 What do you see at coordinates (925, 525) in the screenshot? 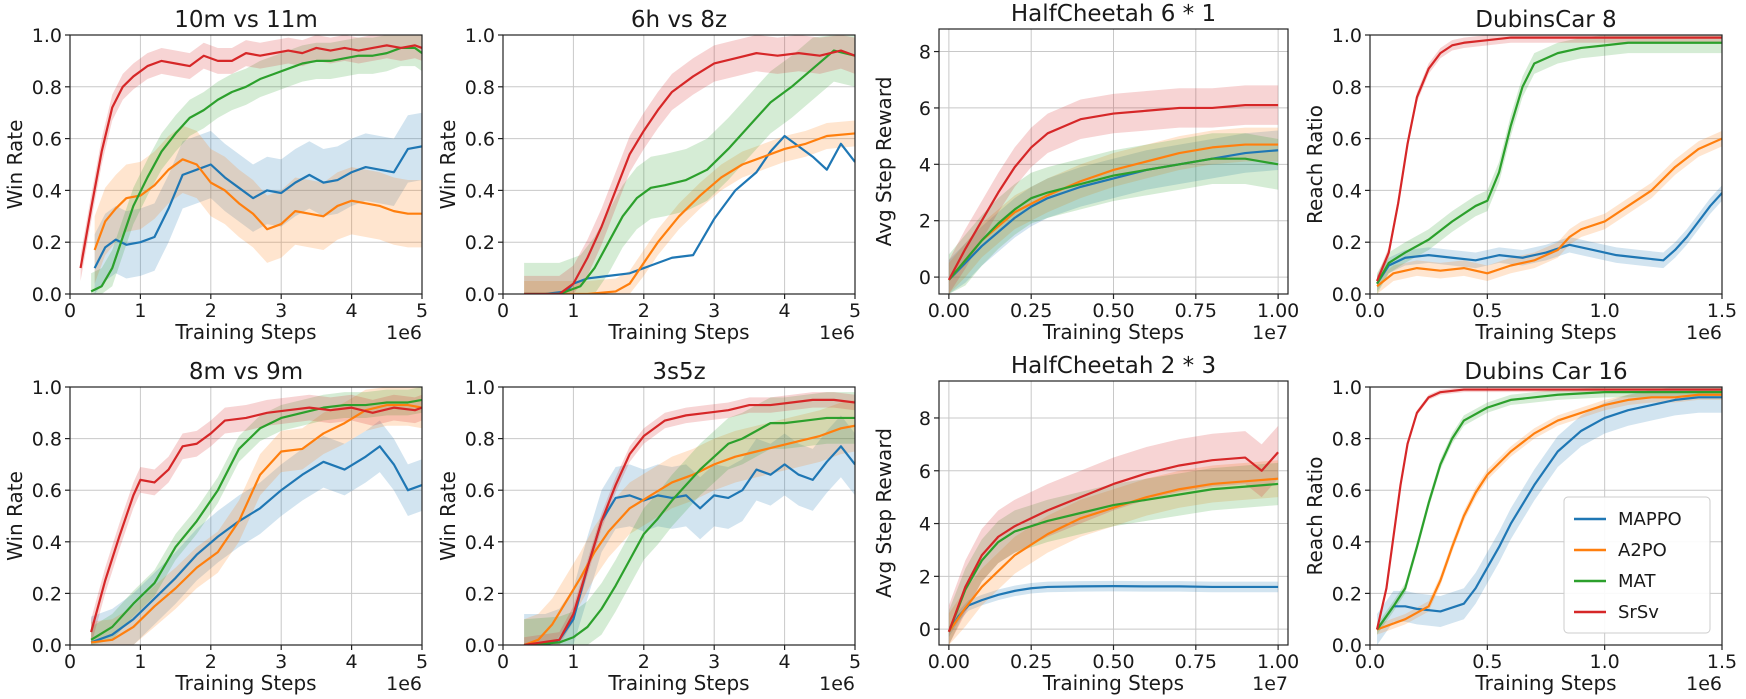
I see `y-tick-label: 4` at bounding box center [925, 525].